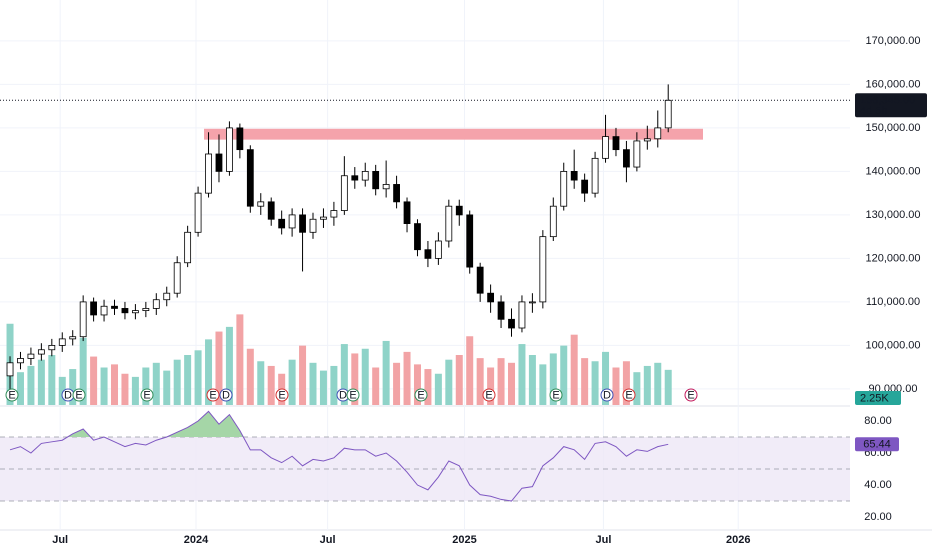  Describe the element at coordinates (893, 302) in the screenshot. I see `y-tick-label: 110,000.00` at that location.